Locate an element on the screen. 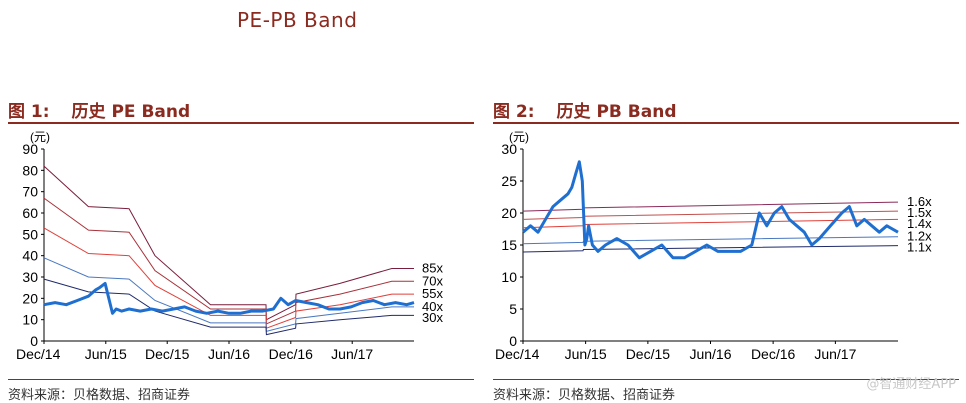 This screenshot has height=403, width=966. band-line-1.6x is located at coordinates (710, 206).